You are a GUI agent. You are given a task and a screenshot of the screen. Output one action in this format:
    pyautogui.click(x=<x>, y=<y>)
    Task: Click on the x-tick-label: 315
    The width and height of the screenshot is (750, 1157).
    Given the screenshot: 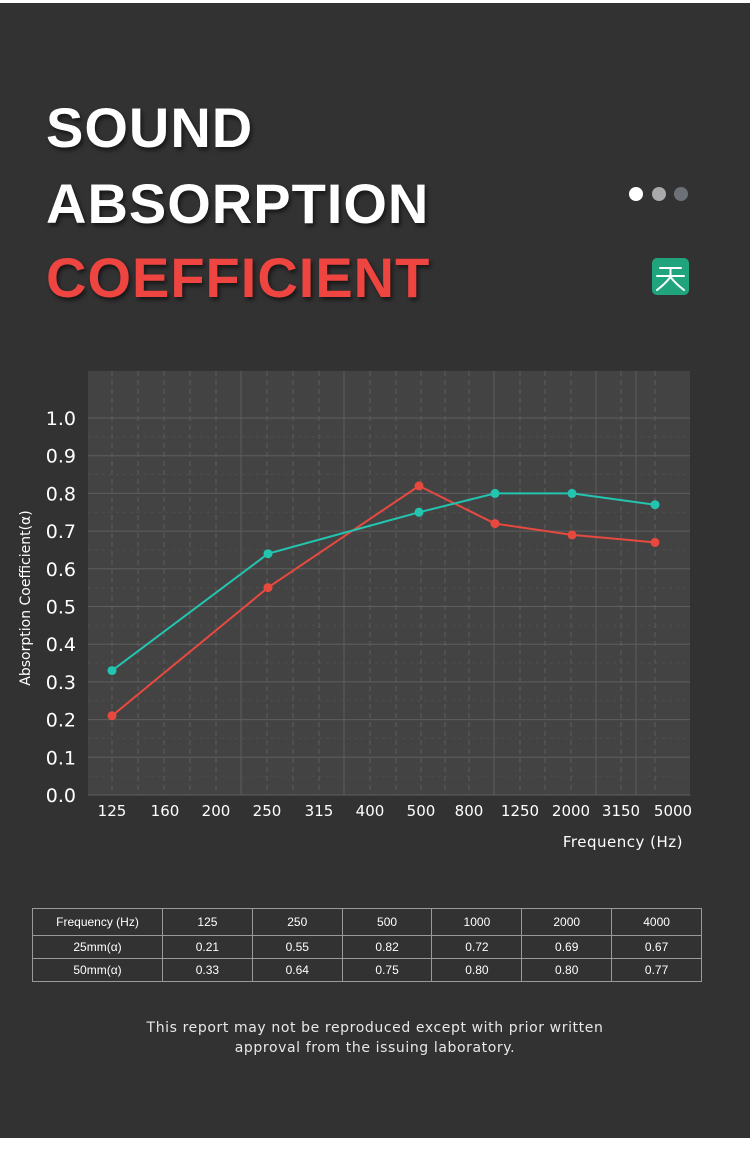 What is the action you would take?
    pyautogui.click(x=319, y=811)
    